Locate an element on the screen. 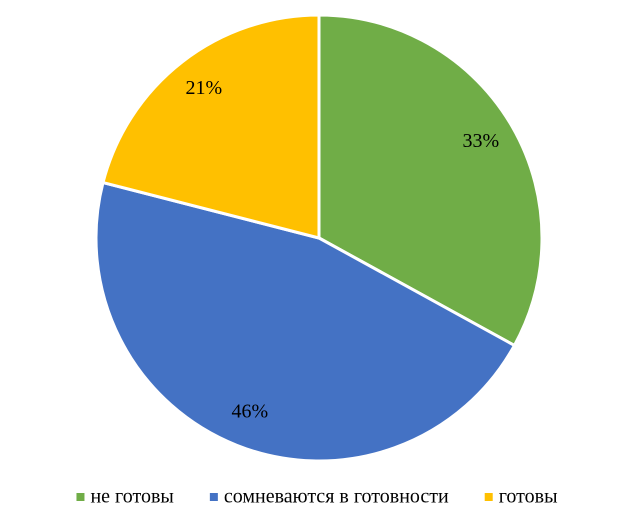 This screenshot has width=634, height=511. legend-label: сомневаются в готовности is located at coordinates (336, 497).